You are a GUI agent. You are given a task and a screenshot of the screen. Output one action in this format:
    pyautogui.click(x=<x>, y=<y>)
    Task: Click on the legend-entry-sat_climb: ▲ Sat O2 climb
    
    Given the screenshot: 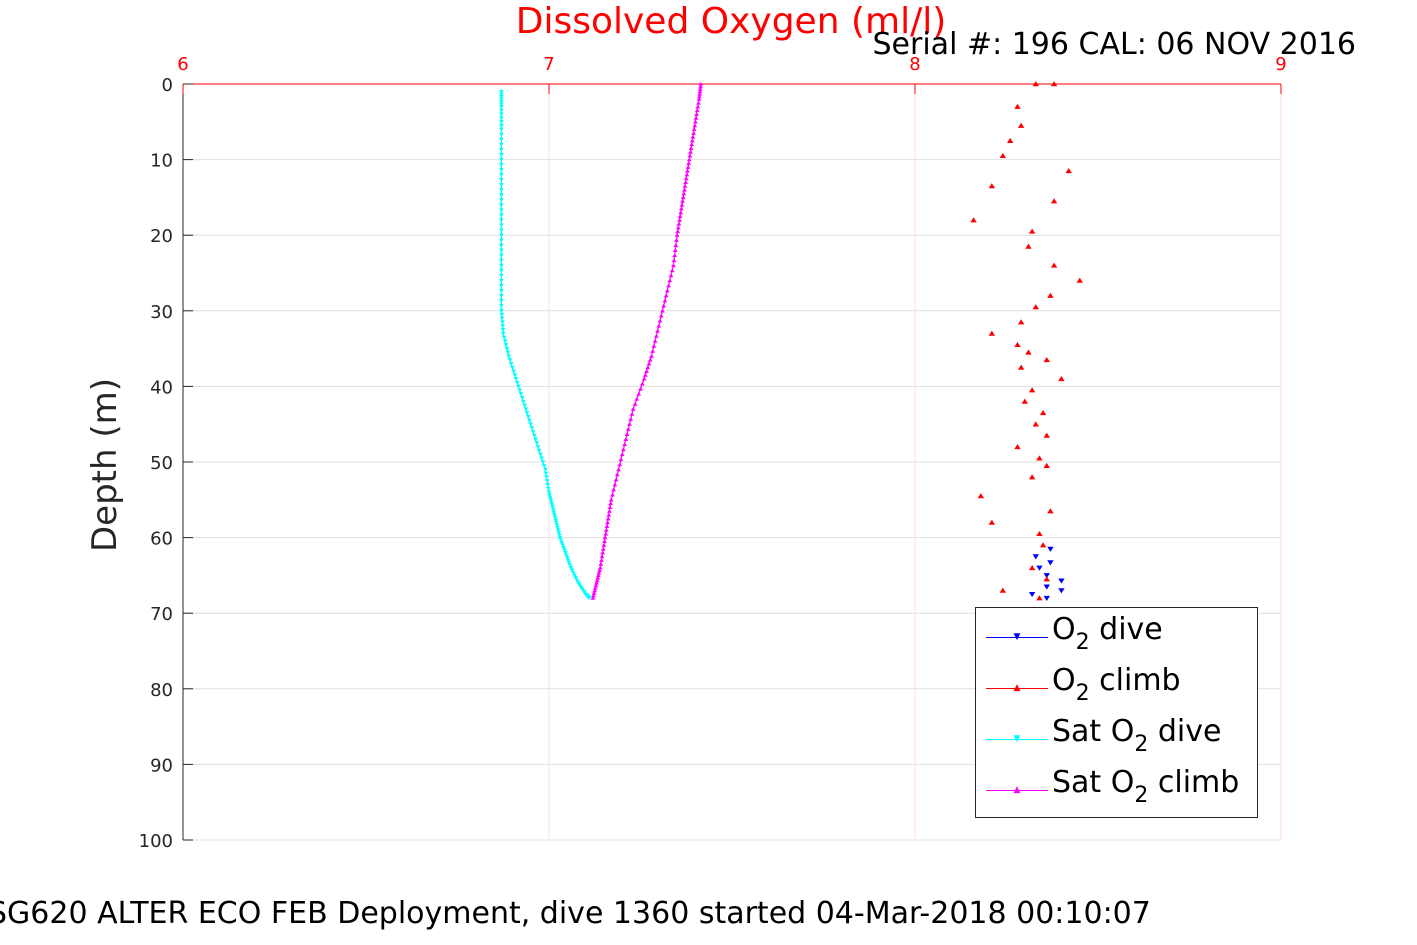 What is the action you would take?
    pyautogui.click(x=1116, y=786)
    